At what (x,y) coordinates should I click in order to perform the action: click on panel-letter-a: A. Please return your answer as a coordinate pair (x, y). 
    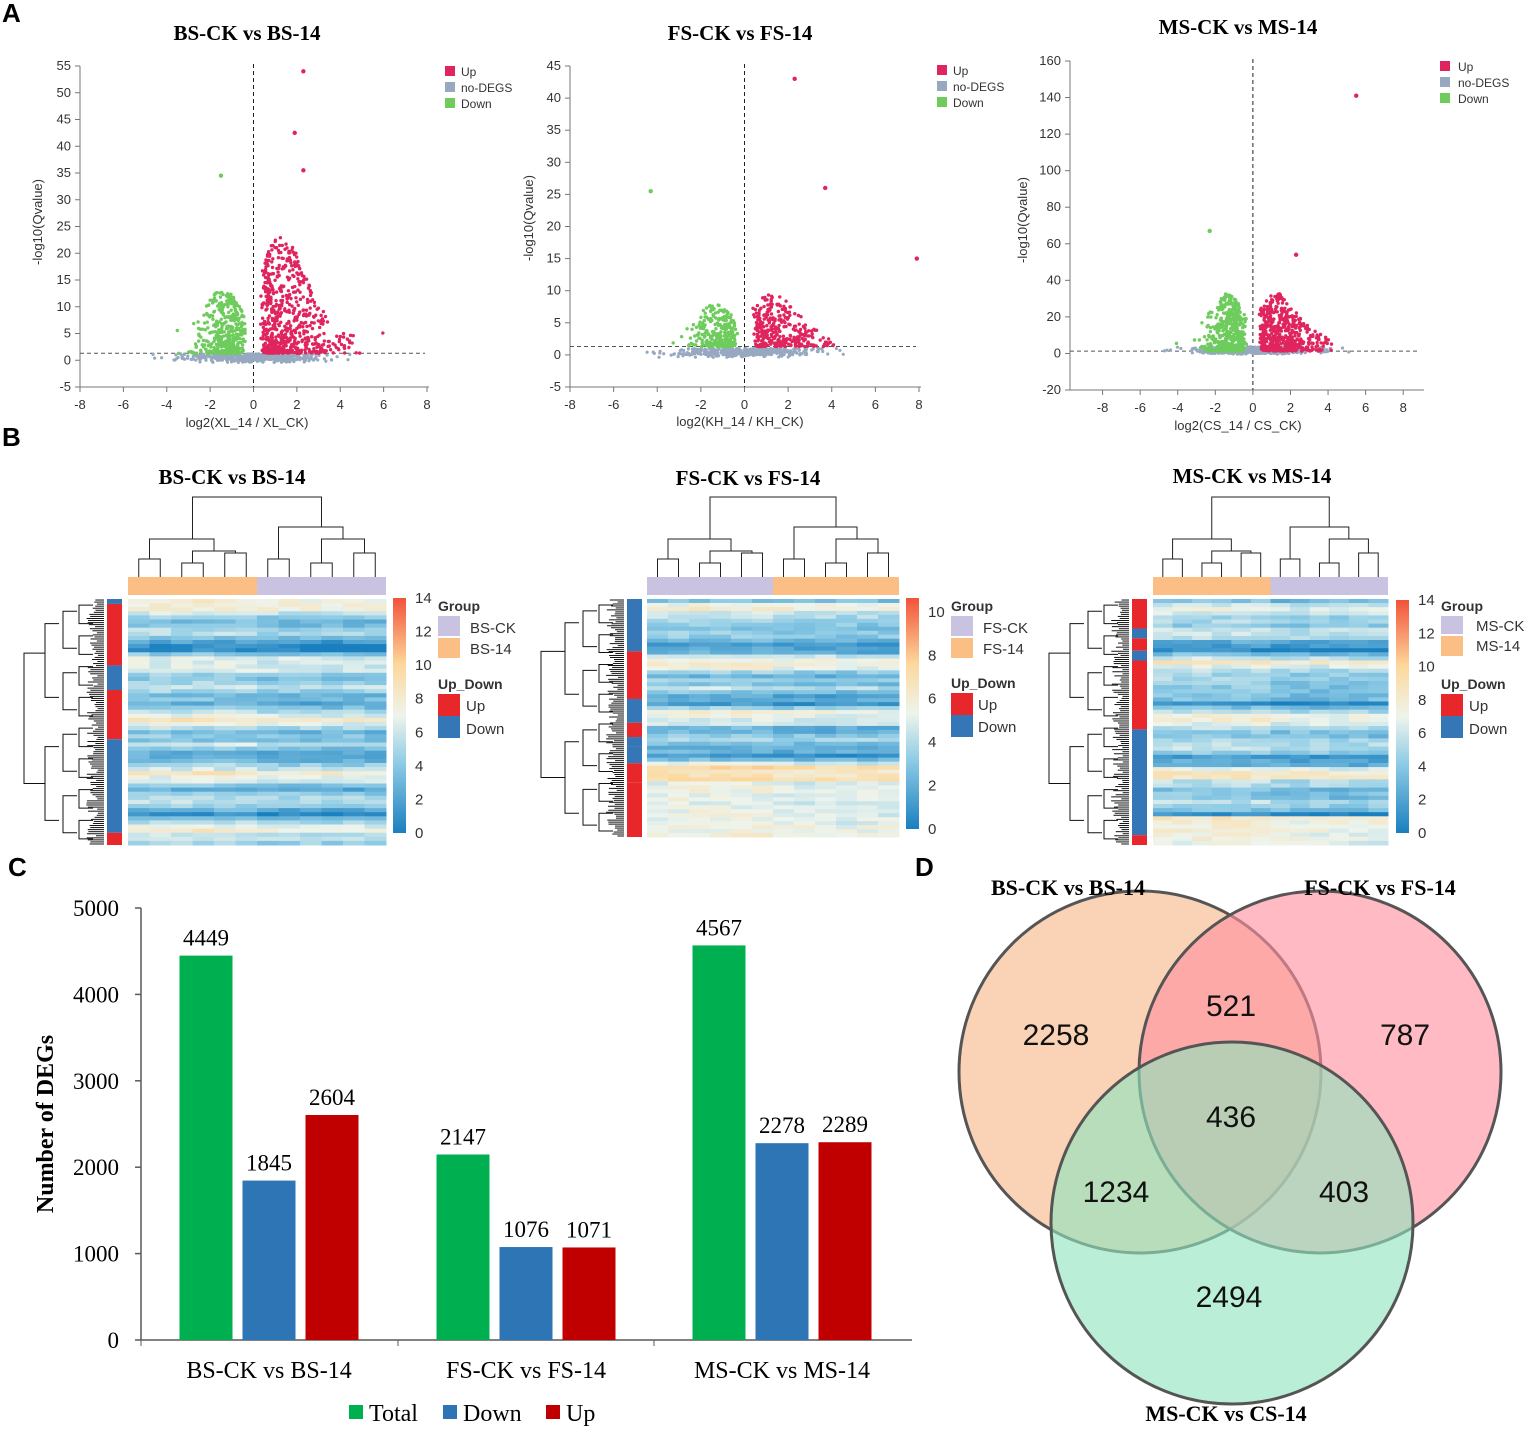
    Looking at the image, I should click on (11, 14).